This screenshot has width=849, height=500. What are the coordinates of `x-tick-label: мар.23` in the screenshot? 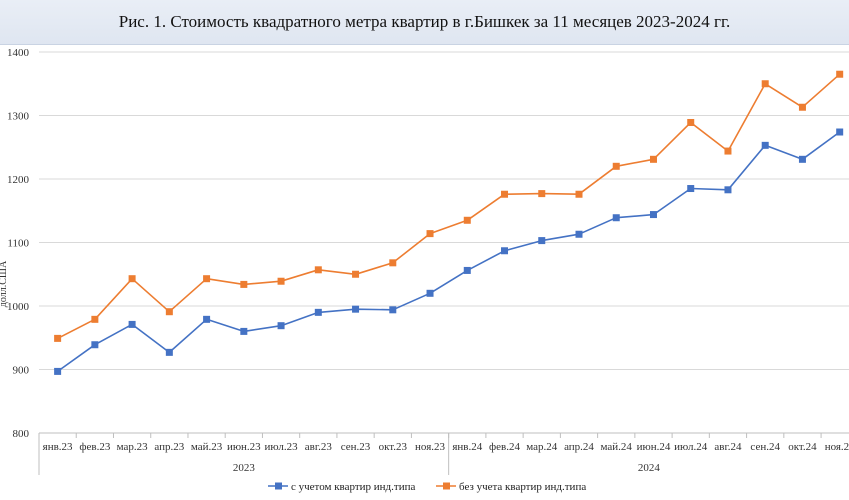 It's located at (133, 447).